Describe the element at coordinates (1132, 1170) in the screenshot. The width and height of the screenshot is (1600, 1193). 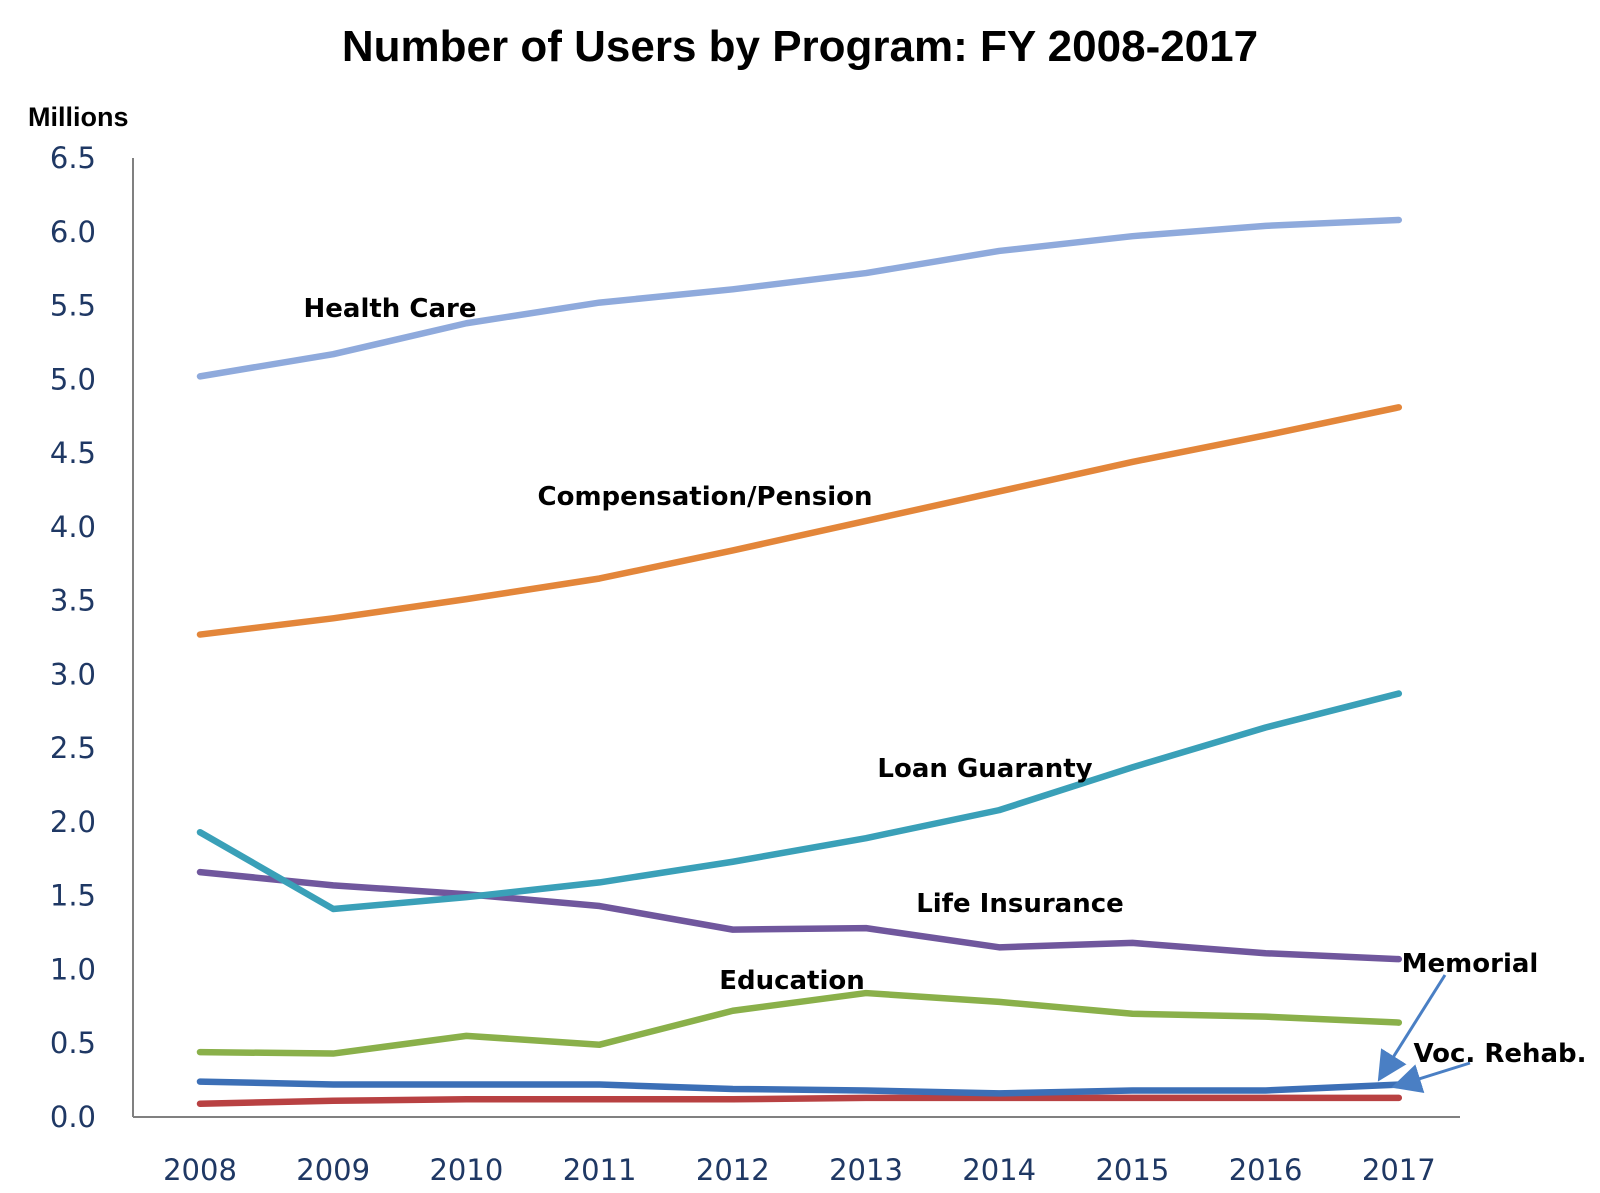
I see `x-tick-label: 2015` at that location.